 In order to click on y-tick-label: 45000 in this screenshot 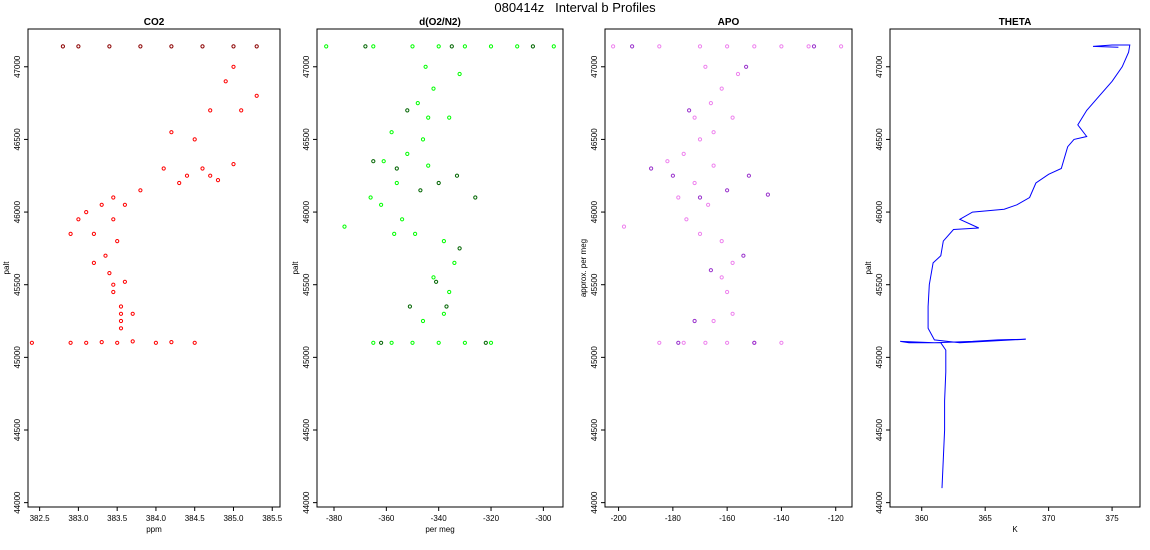, I will do `click(306, 357)`.